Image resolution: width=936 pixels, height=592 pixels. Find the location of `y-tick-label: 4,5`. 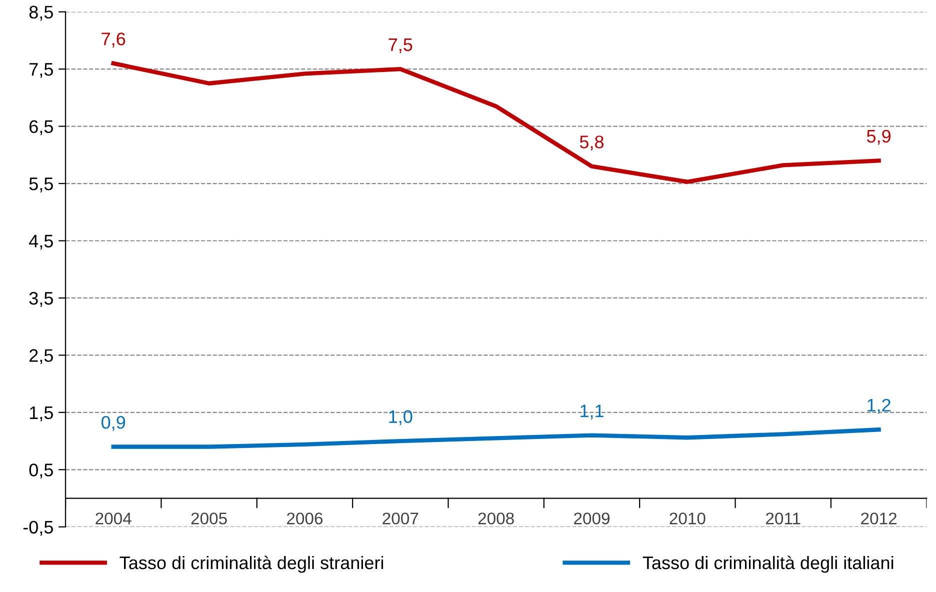

y-tick-label: 4,5 is located at coordinates (41, 242).